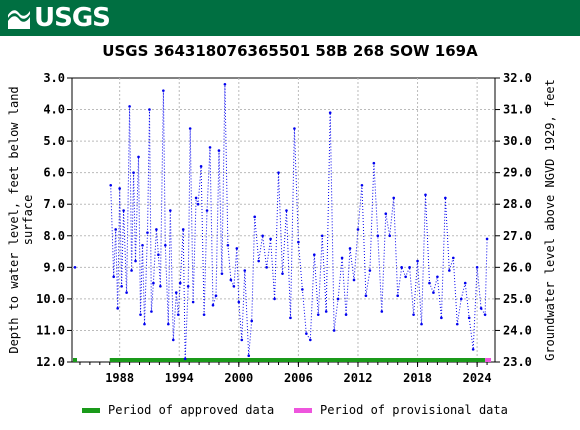 This screenshot has width=580, height=430. Describe the element at coordinates (91, 410) in the screenshot. I see `approved-swatch` at that location.